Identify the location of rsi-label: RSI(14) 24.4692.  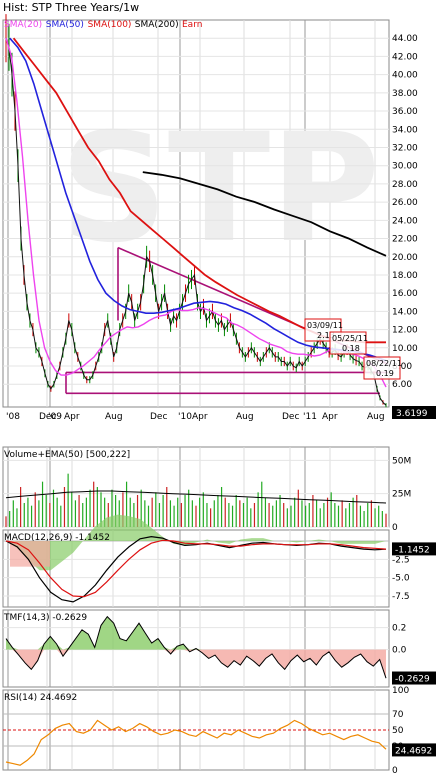
(40, 698).